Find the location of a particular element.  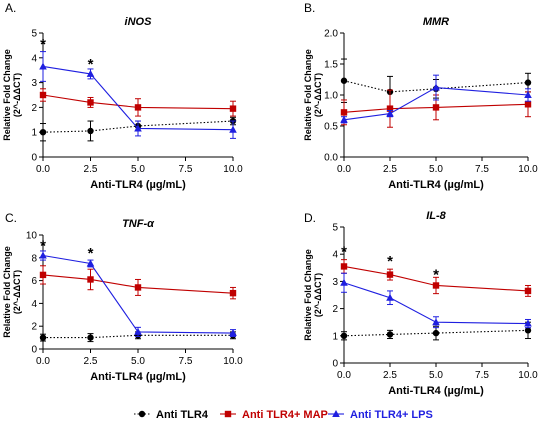

legend-label: Anti TLR4 is located at coordinates (182, 415).